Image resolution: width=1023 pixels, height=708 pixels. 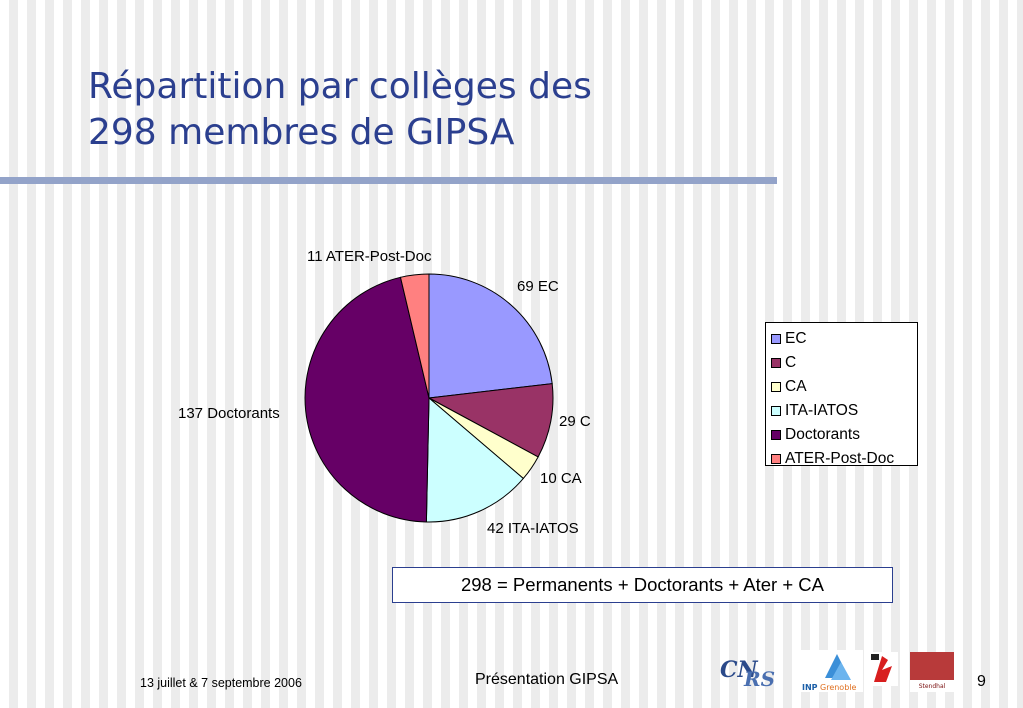 What do you see at coordinates (796, 386) in the screenshot?
I see `legend-label: CA` at bounding box center [796, 386].